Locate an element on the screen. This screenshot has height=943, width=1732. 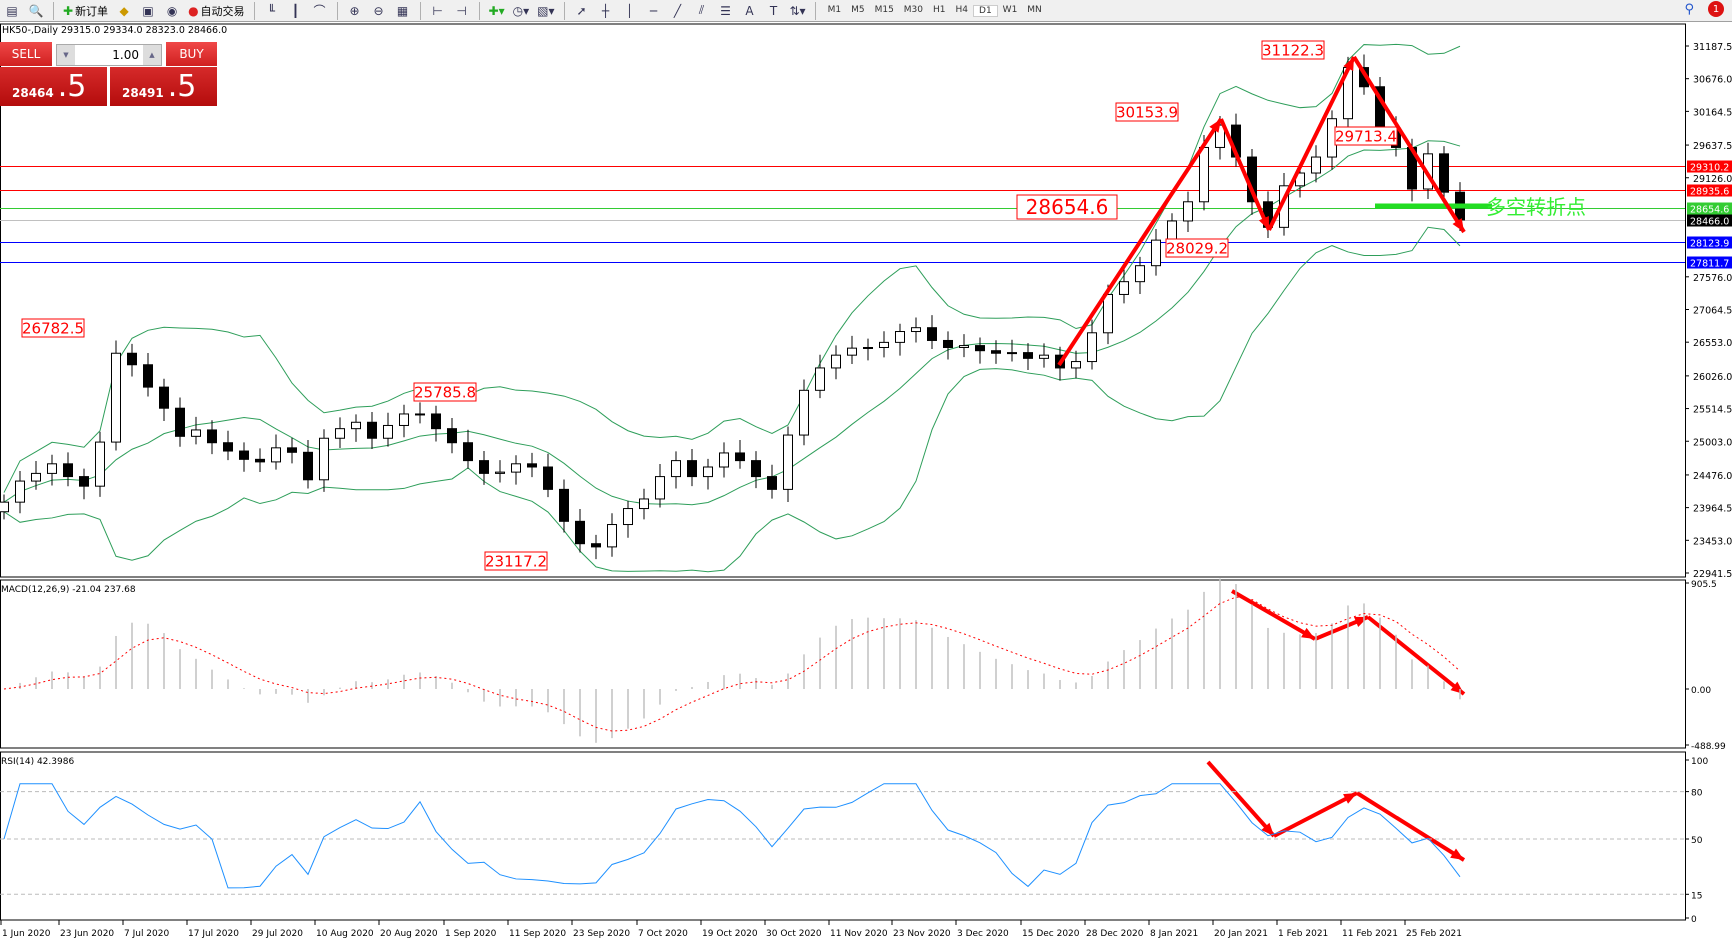
signals-icon: ◉ is located at coordinates (172, 10).